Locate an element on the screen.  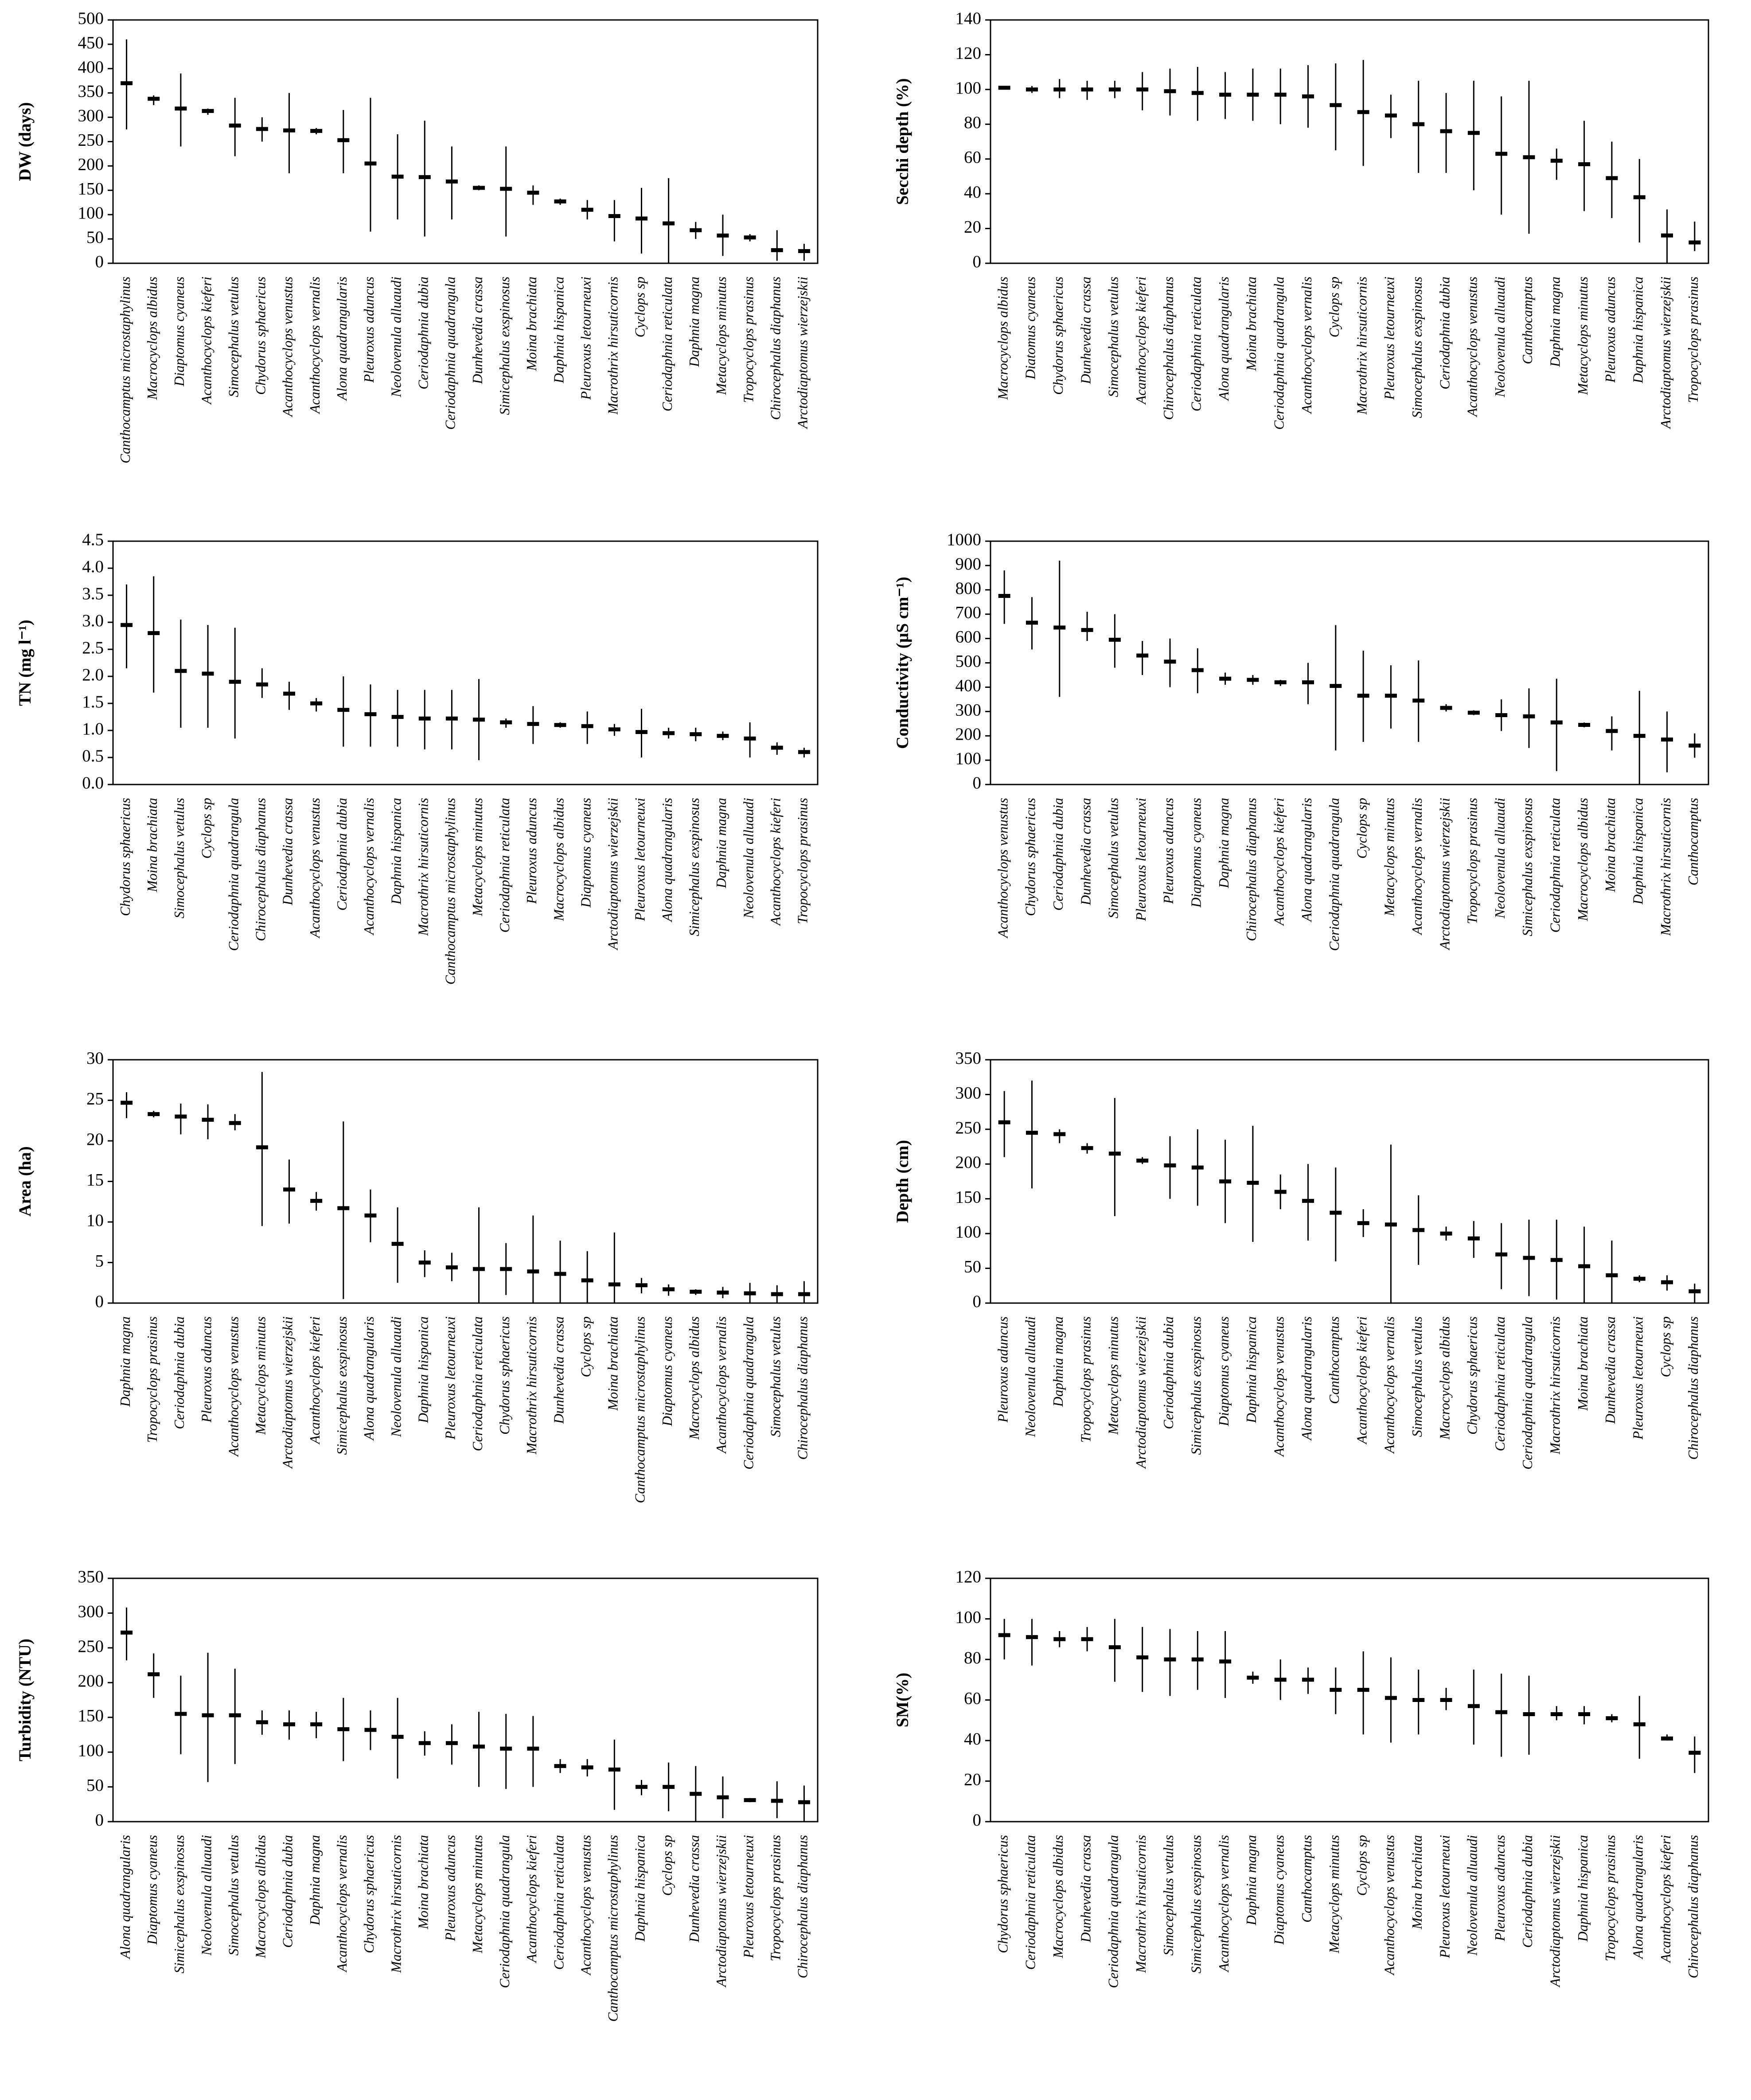
y-tick-label: 100 is located at coordinates (968, 758).